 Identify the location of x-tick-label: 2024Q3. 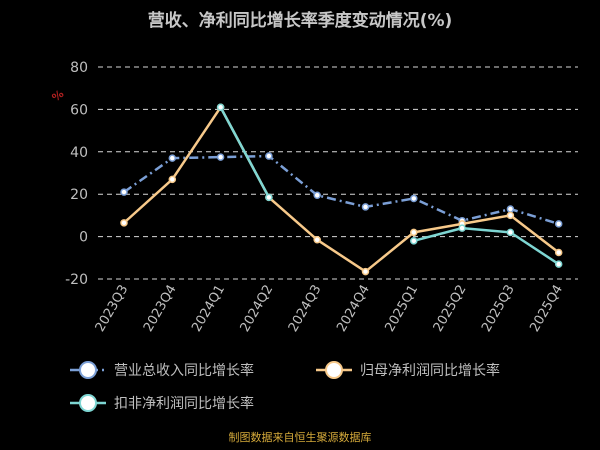
(305, 309).